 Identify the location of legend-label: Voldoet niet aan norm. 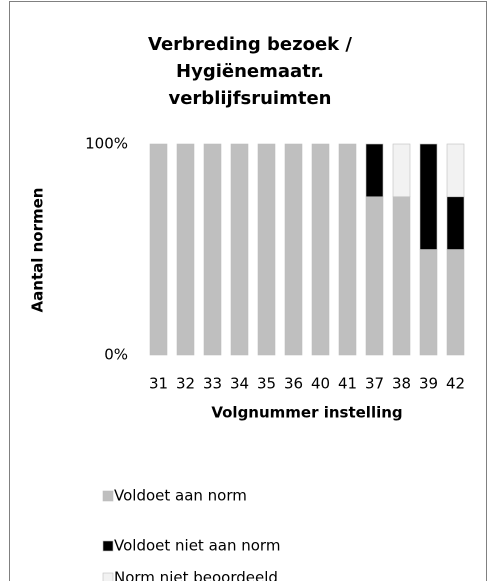
(197, 546).